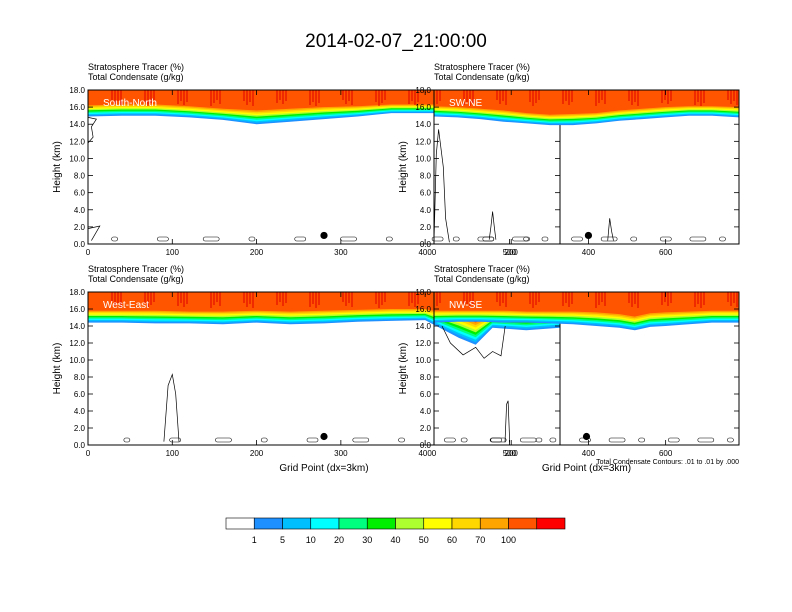 This screenshot has height=612, width=792. Describe the element at coordinates (324, 235) in the screenshot. I see `location-marker` at that location.